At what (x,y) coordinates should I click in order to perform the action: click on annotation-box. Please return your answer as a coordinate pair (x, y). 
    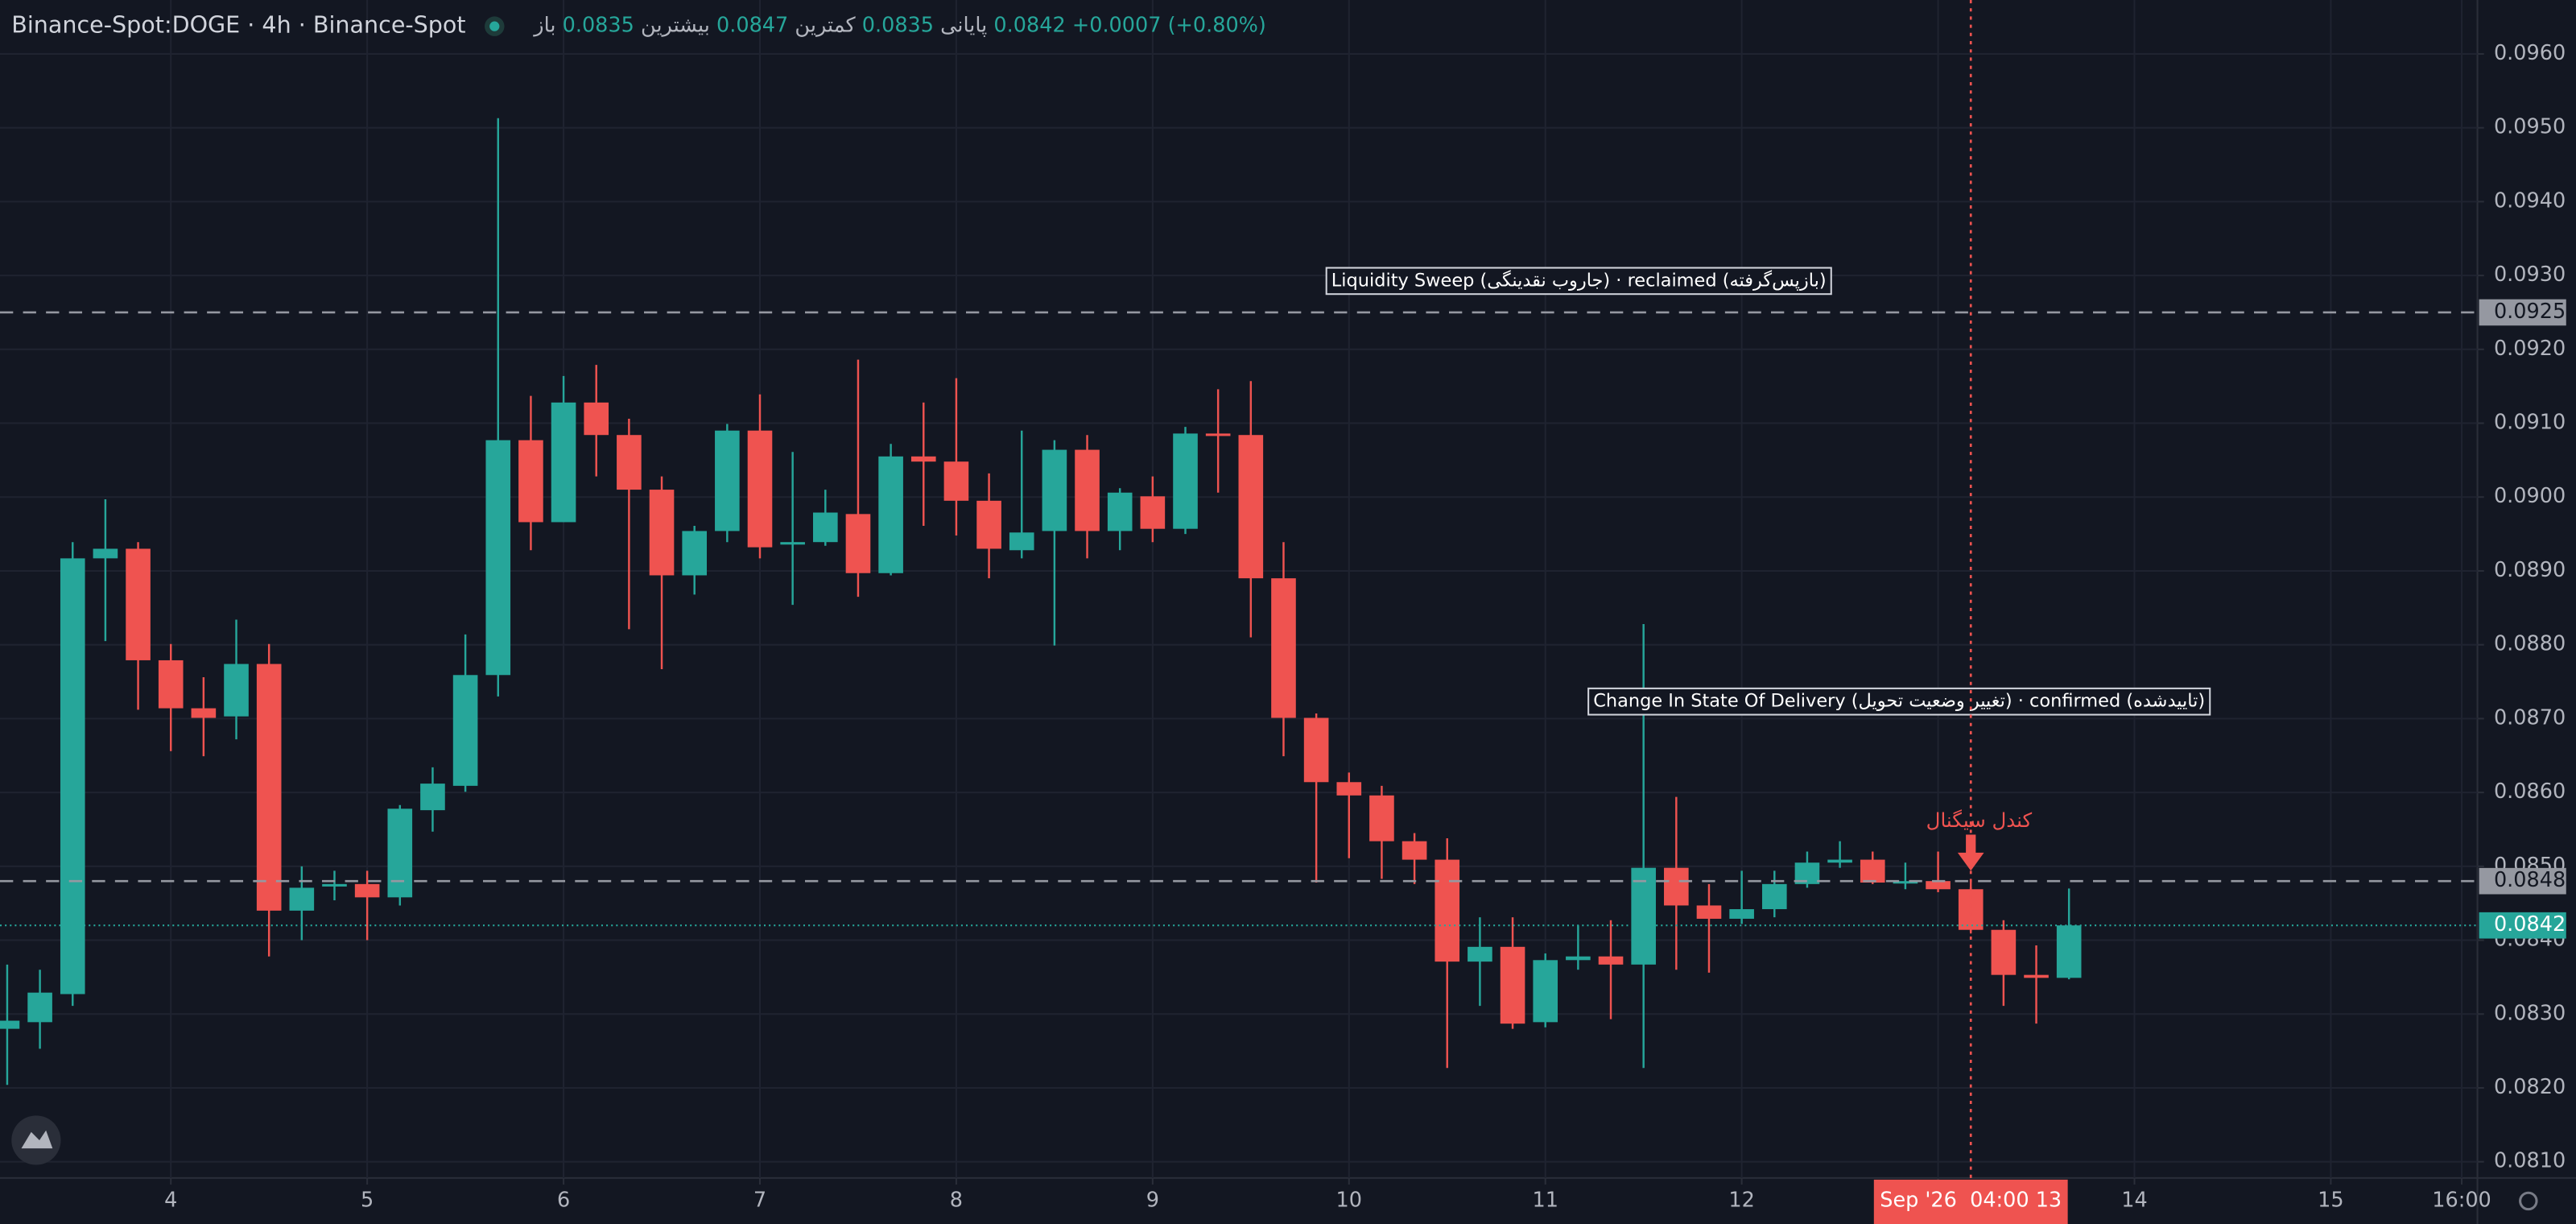
    Looking at the image, I should click on (1899, 701).